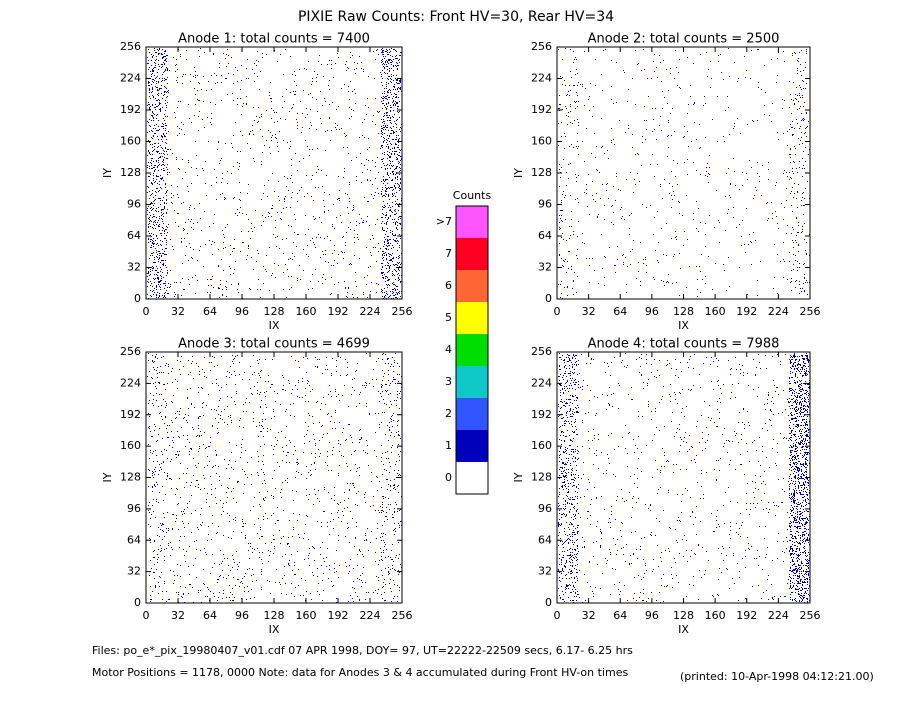  I want to click on colorbar-label: 3, so click(448, 381).